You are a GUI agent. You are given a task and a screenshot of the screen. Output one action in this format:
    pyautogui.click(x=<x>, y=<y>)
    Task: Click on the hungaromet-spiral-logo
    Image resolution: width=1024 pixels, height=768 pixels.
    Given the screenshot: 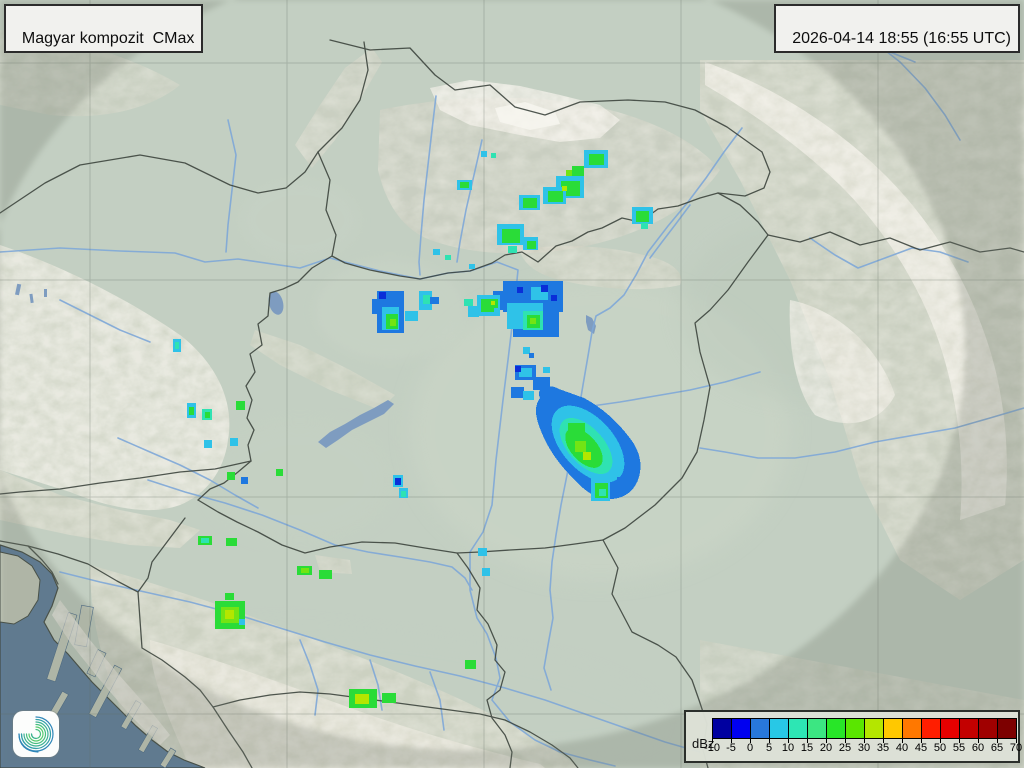 What is the action you would take?
    pyautogui.click(x=36, y=734)
    